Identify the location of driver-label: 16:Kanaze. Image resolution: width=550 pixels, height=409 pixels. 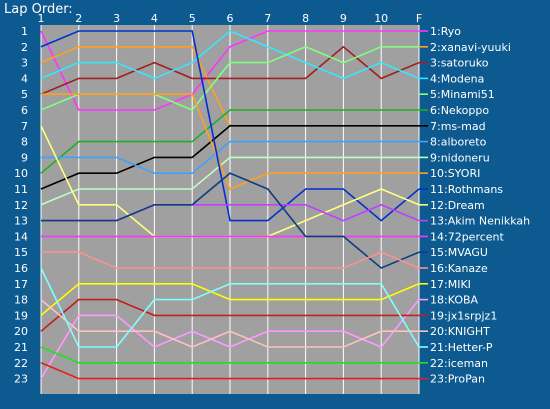
(459, 268).